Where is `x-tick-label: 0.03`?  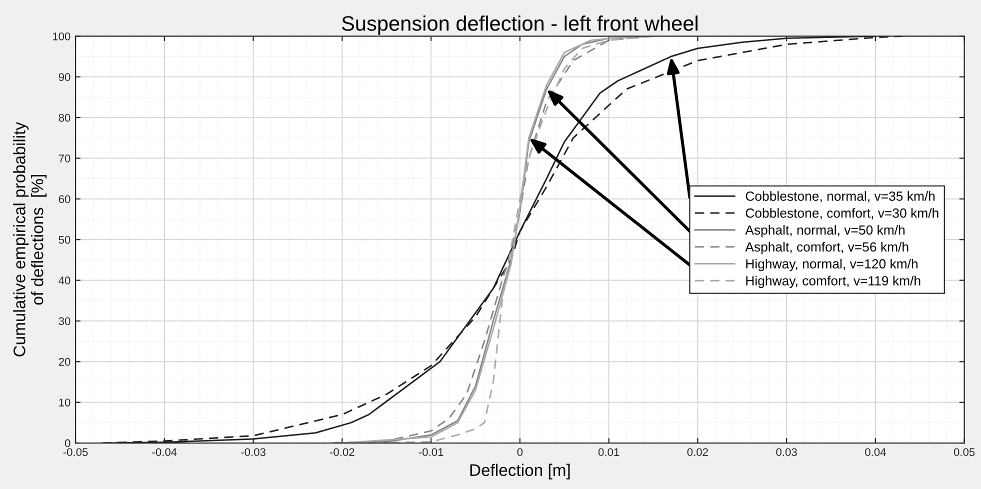
x-tick-label: 0.03 is located at coordinates (786, 452).